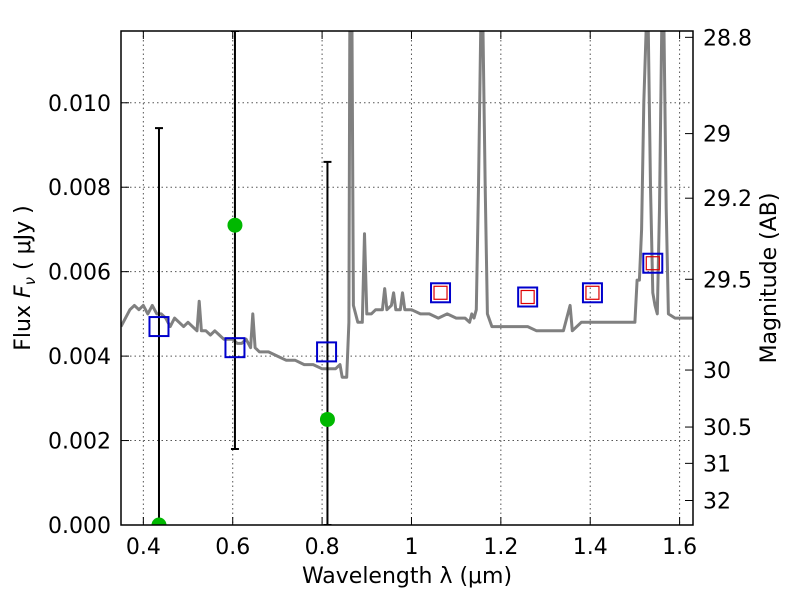 This screenshot has width=800, height=600. I want to click on y2-tick-label: 29.2, so click(727, 199).